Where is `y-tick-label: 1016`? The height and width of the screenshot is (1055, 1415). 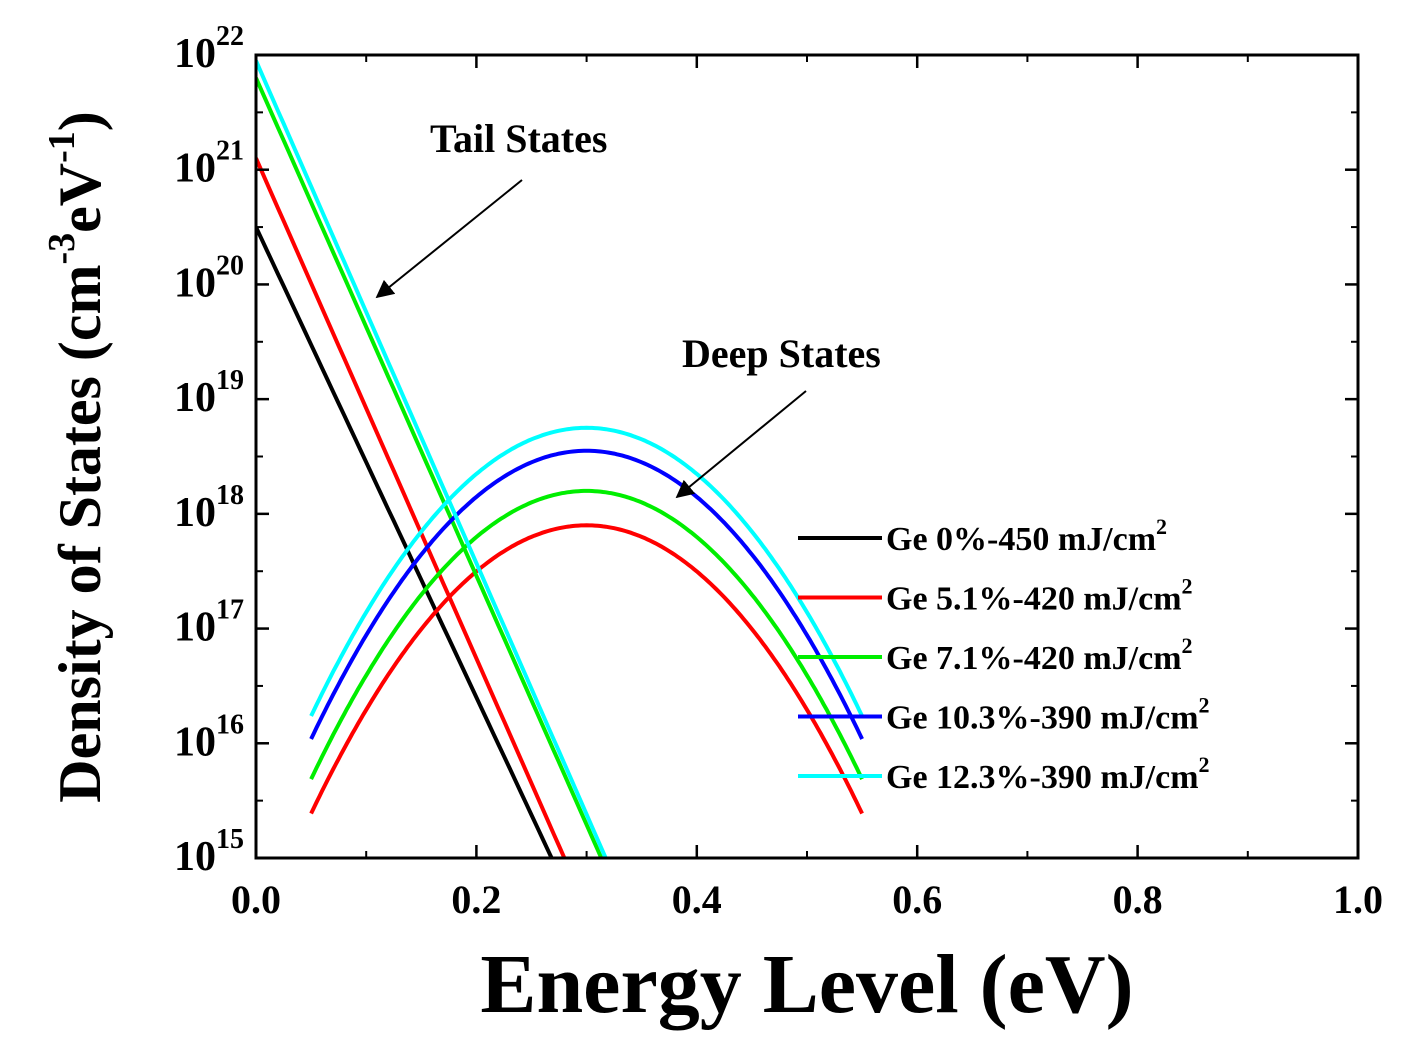 y-tick-label: 1016 is located at coordinates (209, 737).